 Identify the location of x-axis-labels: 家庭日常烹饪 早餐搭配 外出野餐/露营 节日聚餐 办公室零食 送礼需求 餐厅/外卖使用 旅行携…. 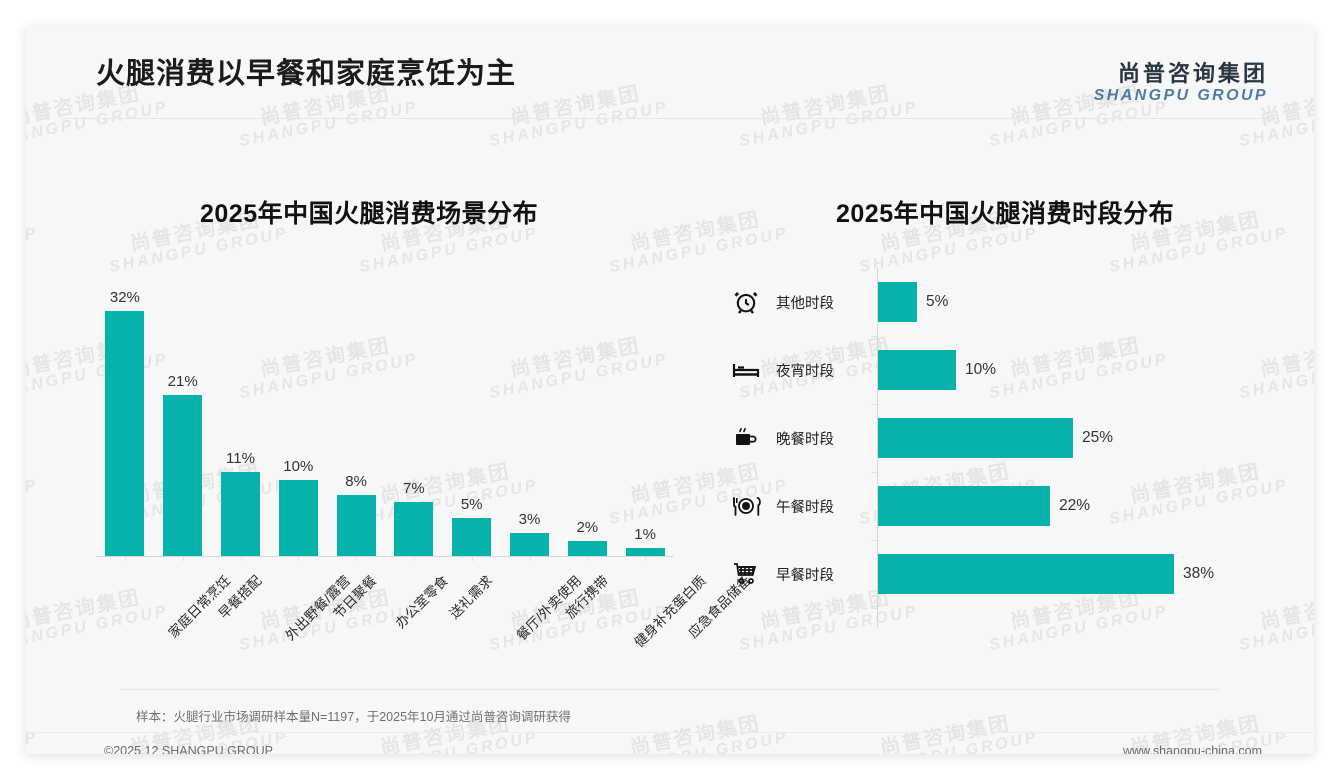
(424, 622).